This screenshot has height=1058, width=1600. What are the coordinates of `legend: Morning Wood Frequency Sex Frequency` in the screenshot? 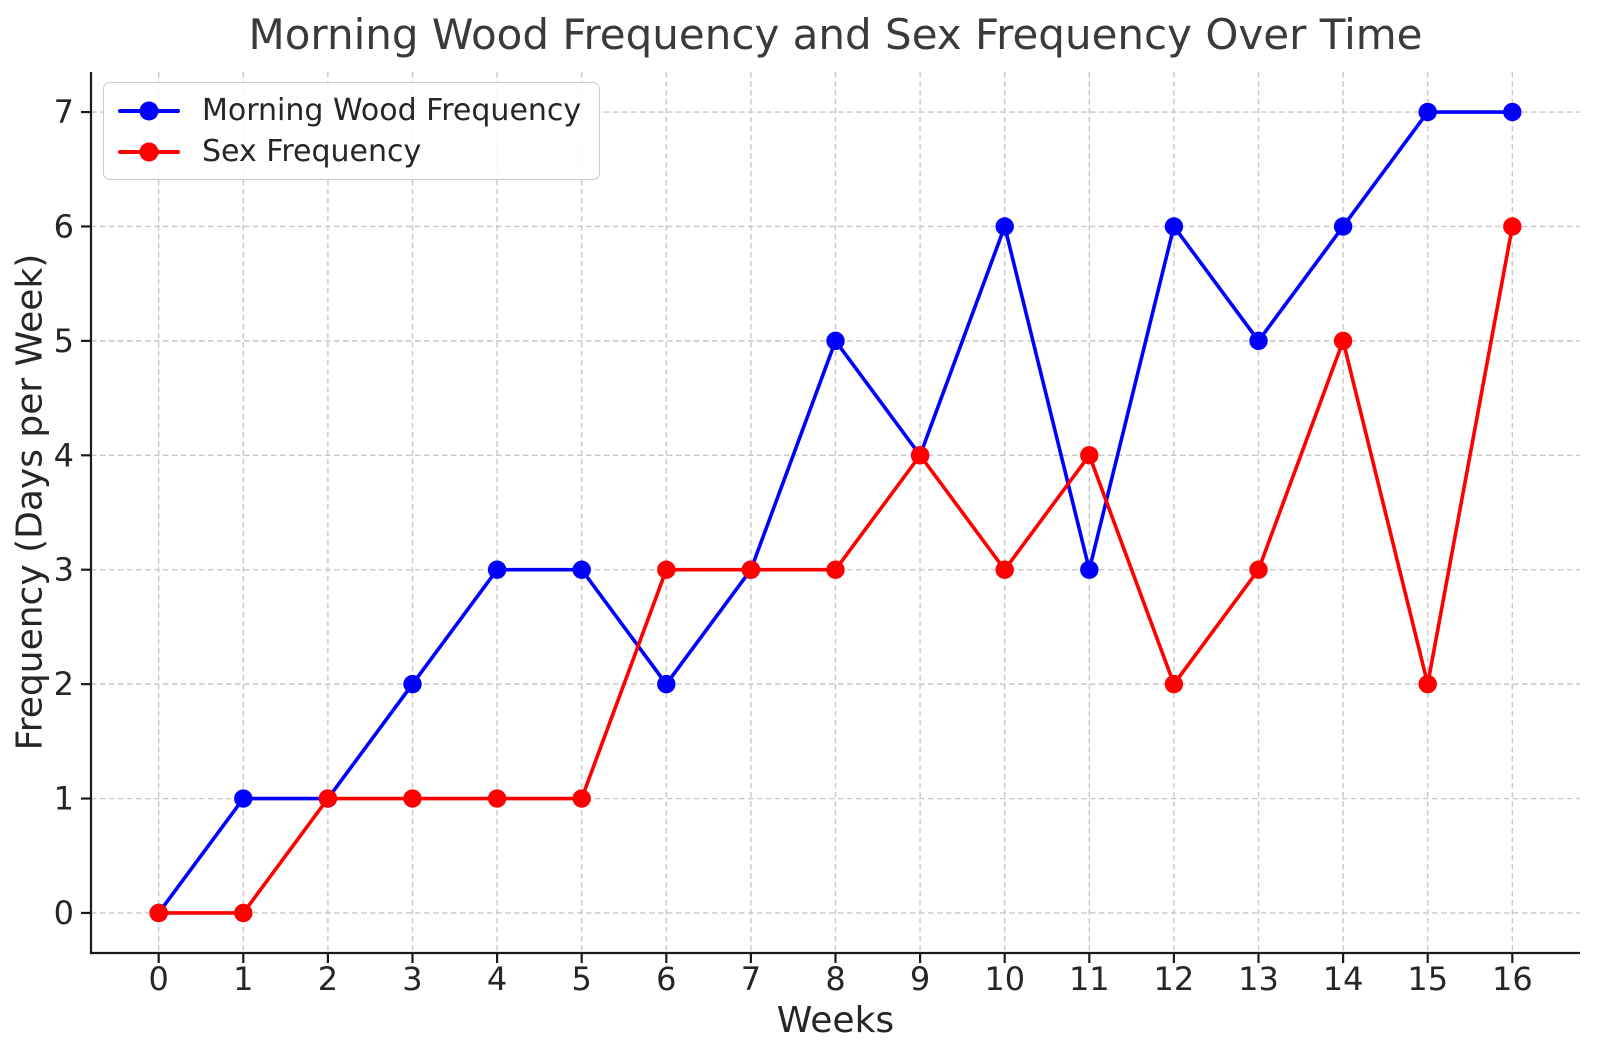 It's located at (352, 131).